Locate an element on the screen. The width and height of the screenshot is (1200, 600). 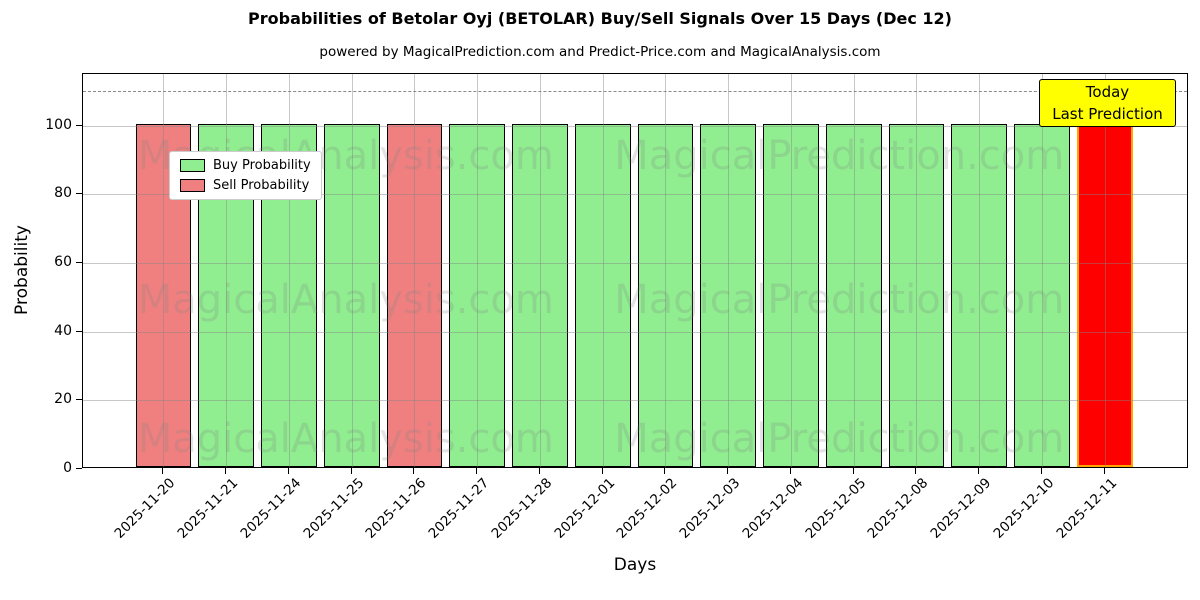
y-tick-label: 80 is located at coordinates (63, 193).